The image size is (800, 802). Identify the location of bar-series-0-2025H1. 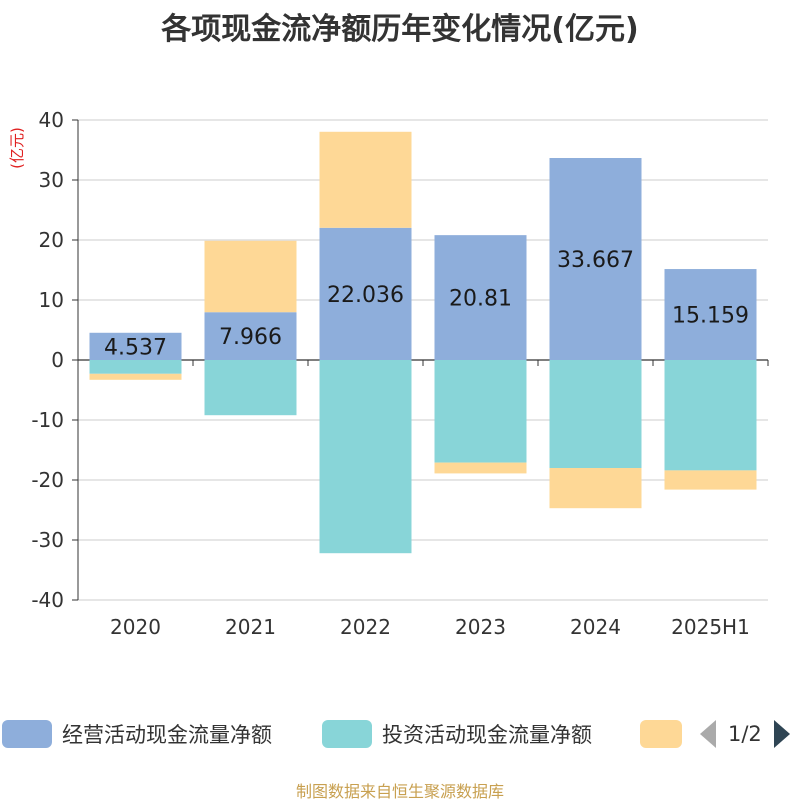
(710, 314).